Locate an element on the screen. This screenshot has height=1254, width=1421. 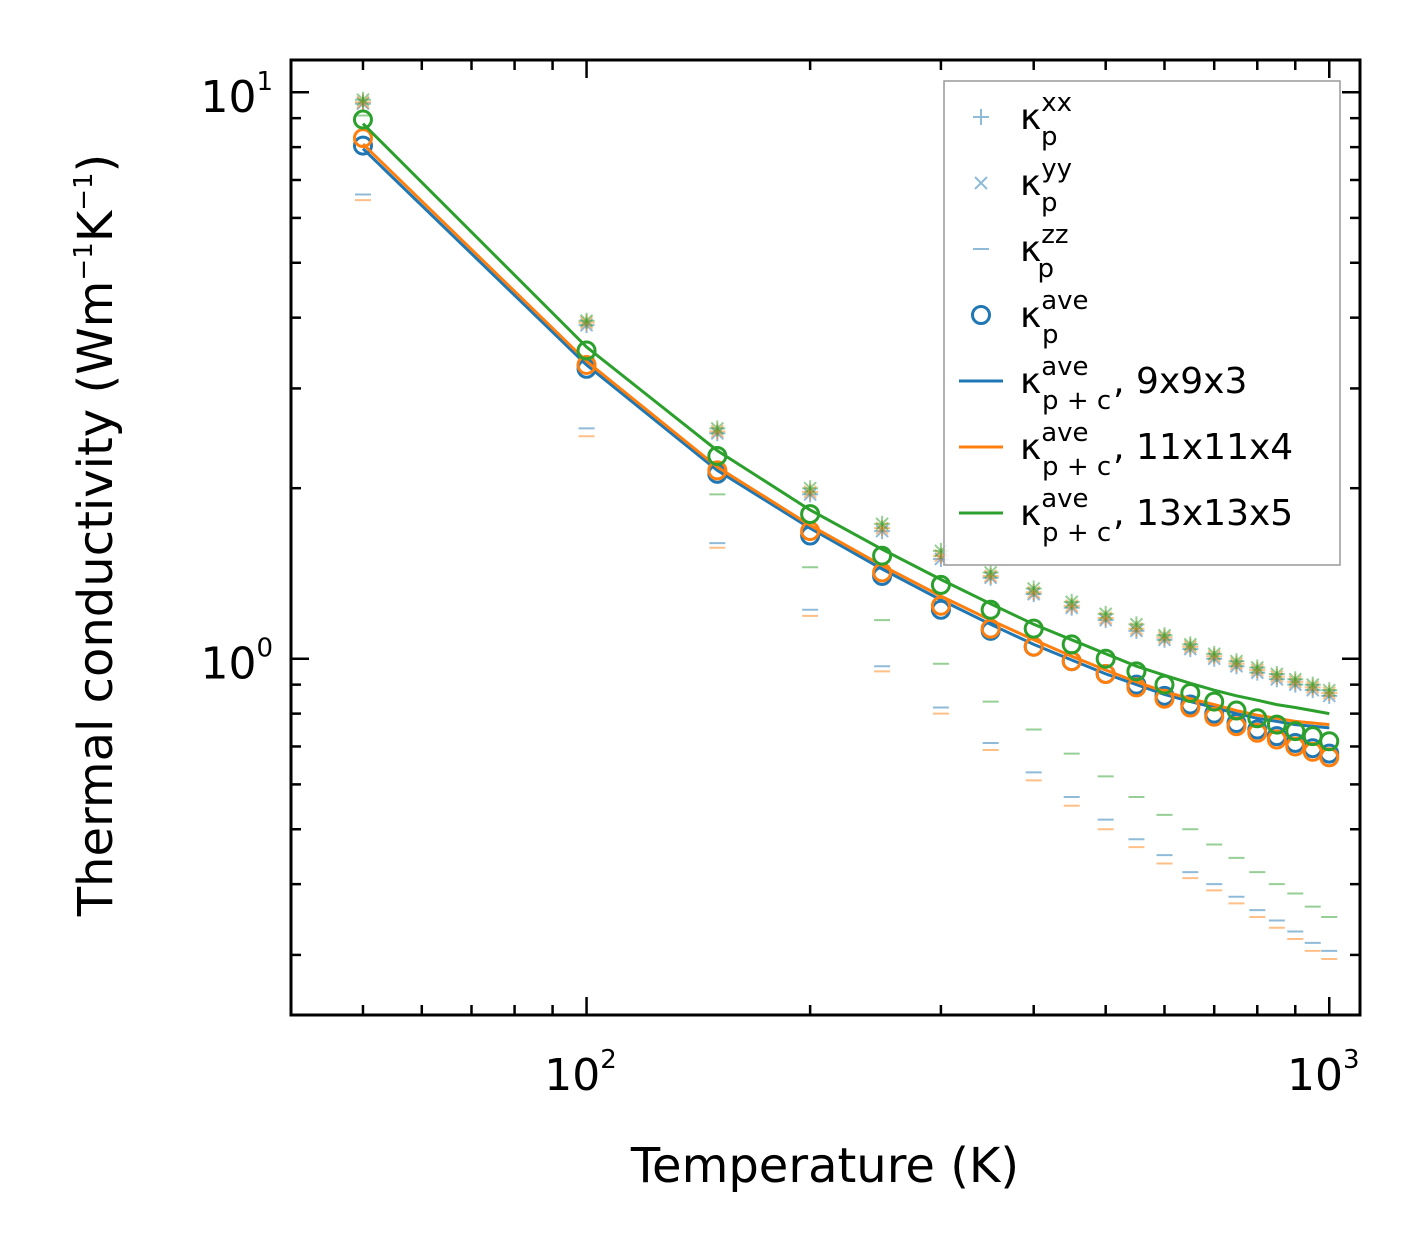
legend-marker-circle is located at coordinates (981, 315).